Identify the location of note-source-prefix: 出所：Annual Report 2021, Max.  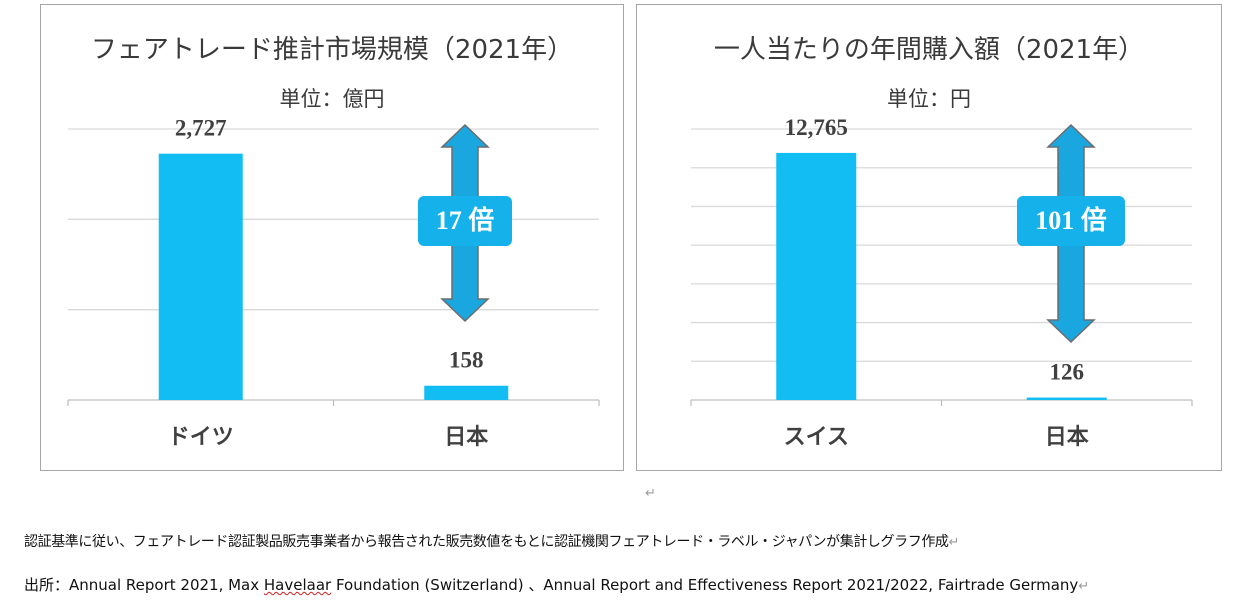
(144, 585).